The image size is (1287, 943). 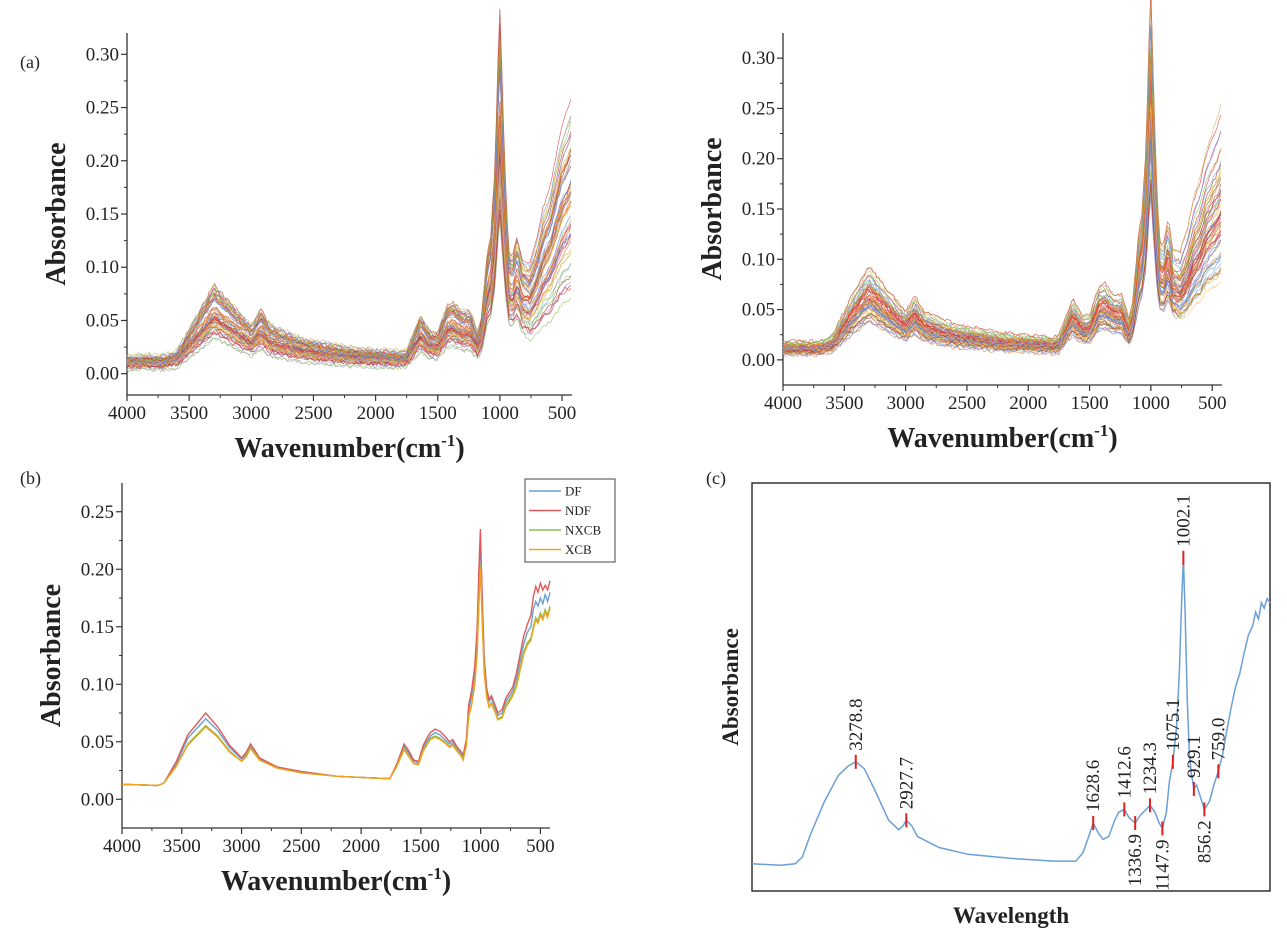 What do you see at coordinates (1150, 768) in the screenshot?
I see `peak-label: 1234.3` at bounding box center [1150, 768].